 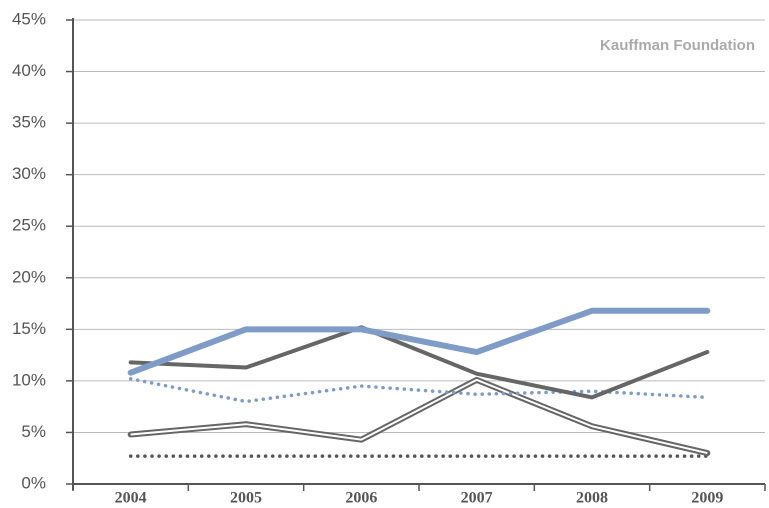 What do you see at coordinates (361, 498) in the screenshot?
I see `x-tick-label: 2006` at bounding box center [361, 498].